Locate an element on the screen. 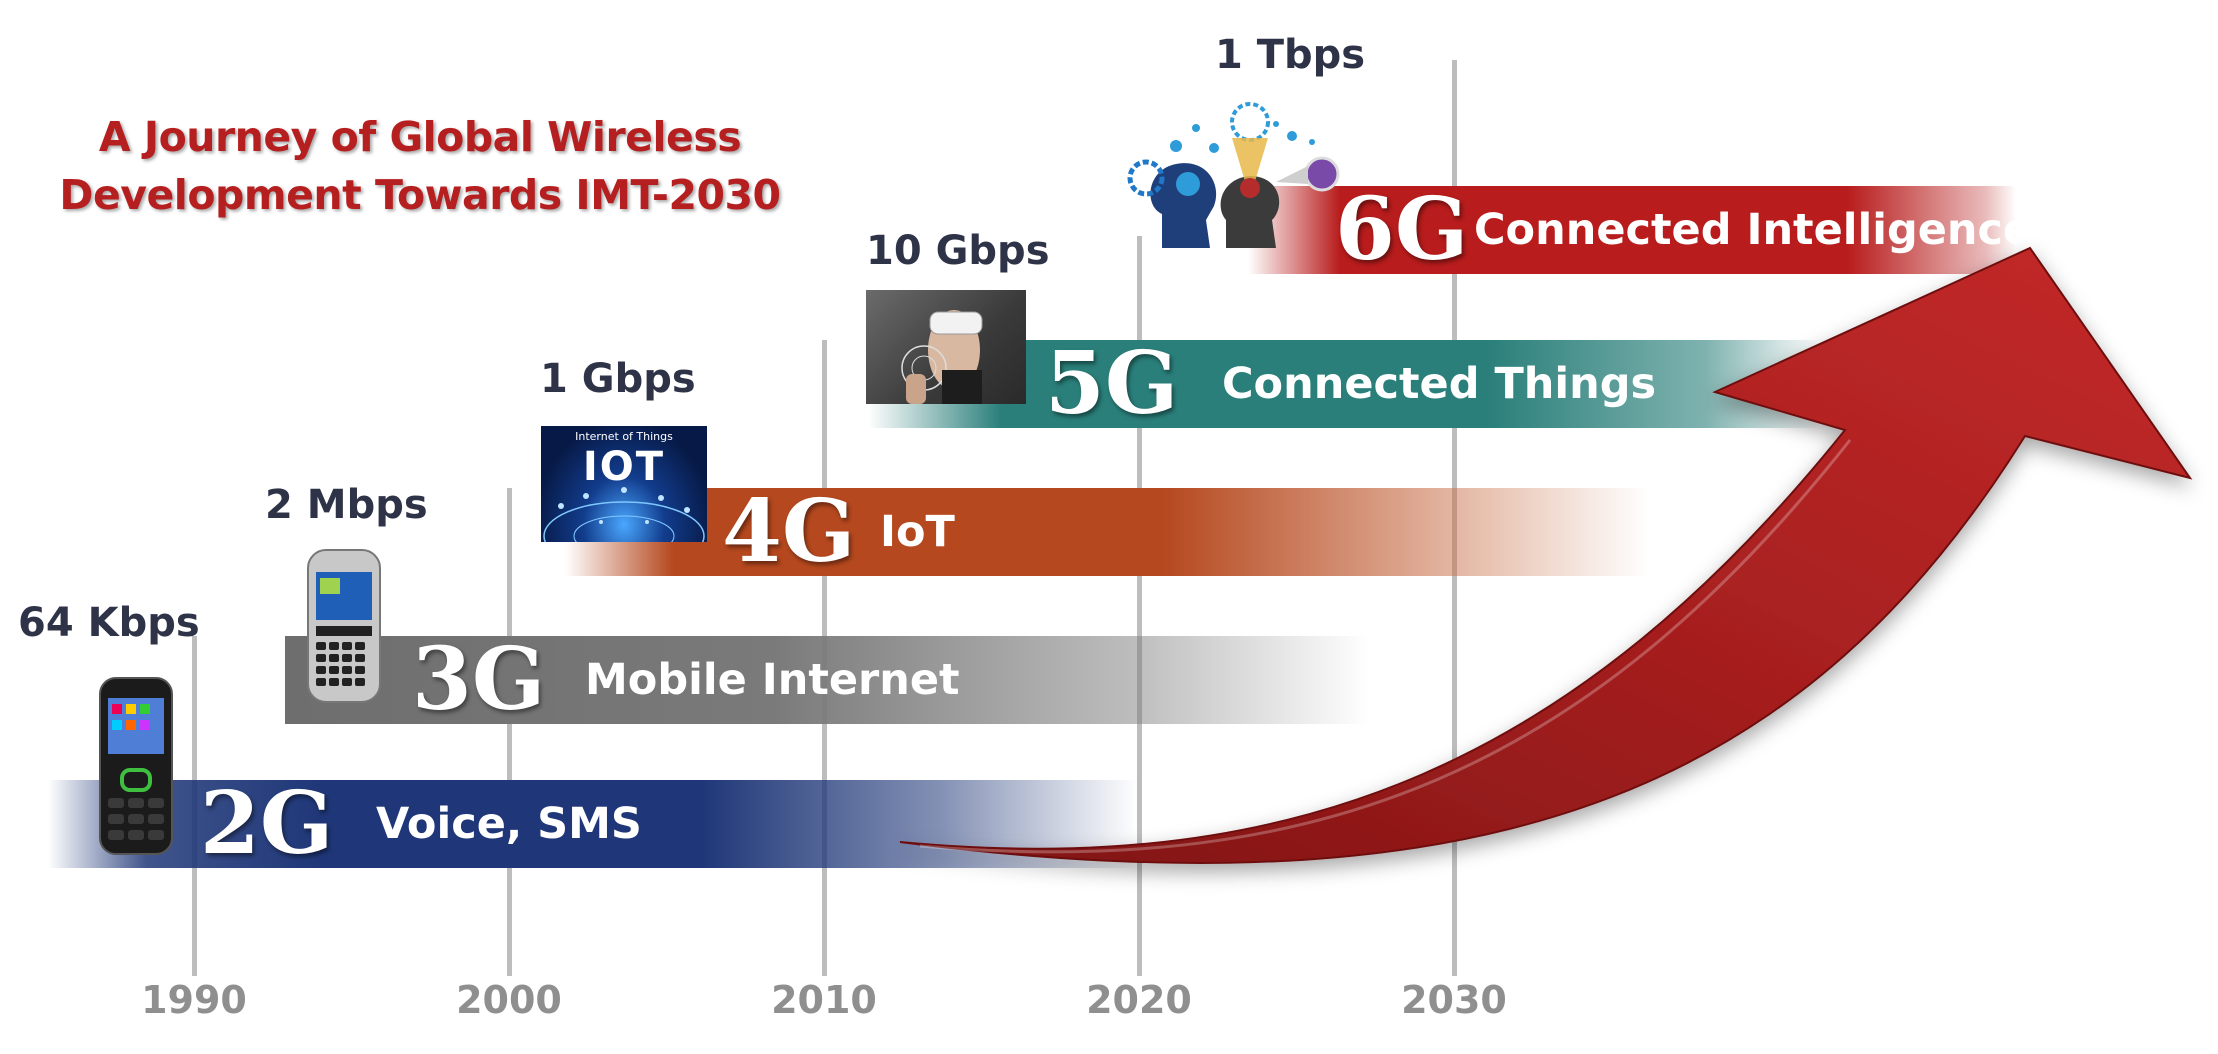 This screenshot has width=2218, height=1054. year-label-2010: 2010 is located at coordinates (824, 1000).